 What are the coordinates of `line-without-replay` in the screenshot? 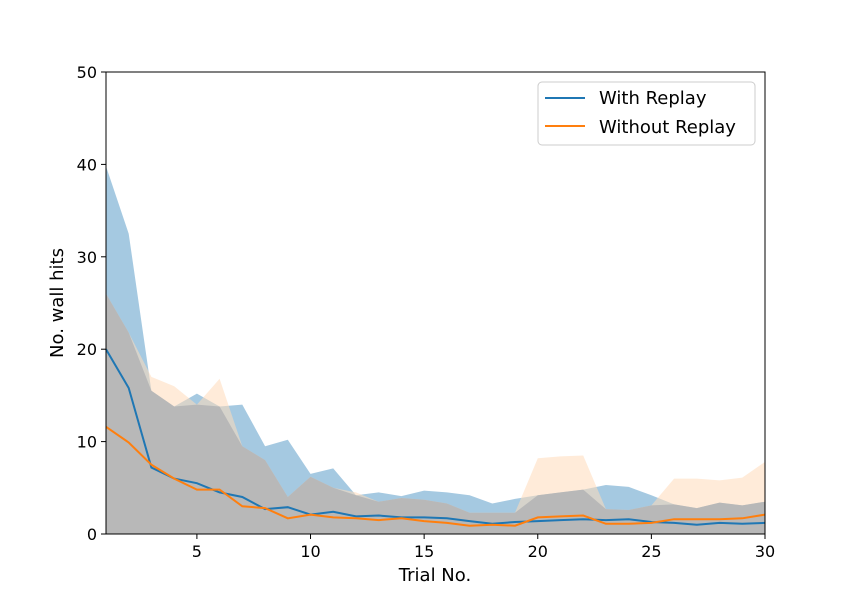 It's located at (435, 476).